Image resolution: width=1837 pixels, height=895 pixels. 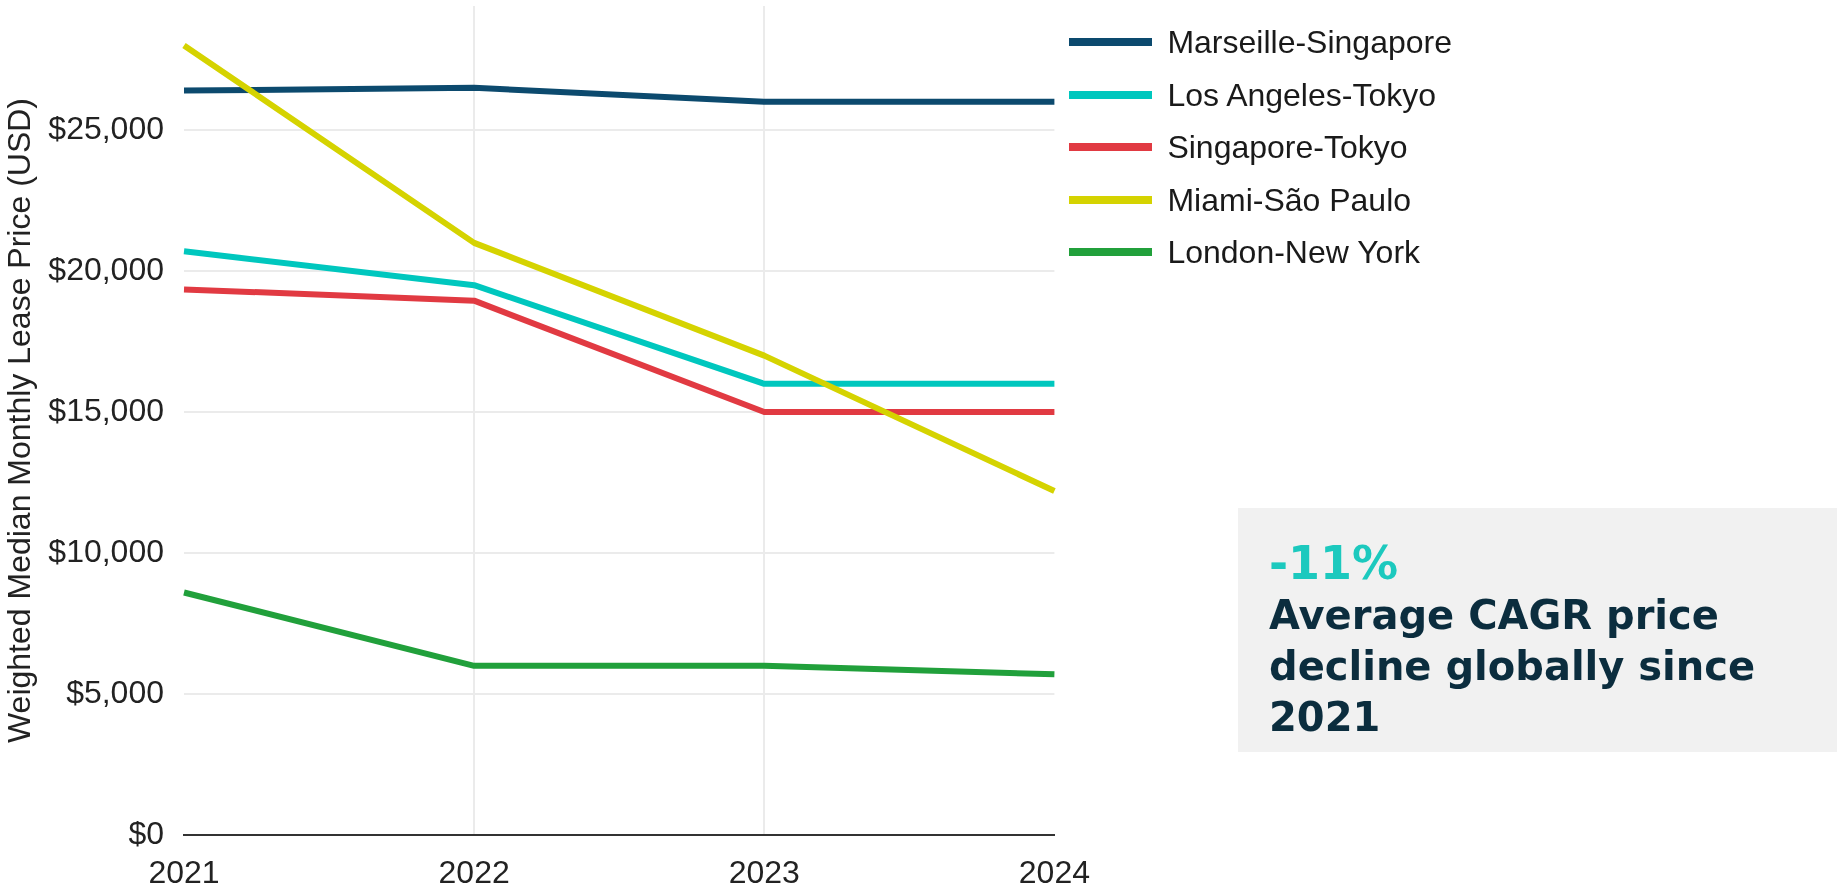 I want to click on x-tick-label: 2024, so click(x=1054, y=872).